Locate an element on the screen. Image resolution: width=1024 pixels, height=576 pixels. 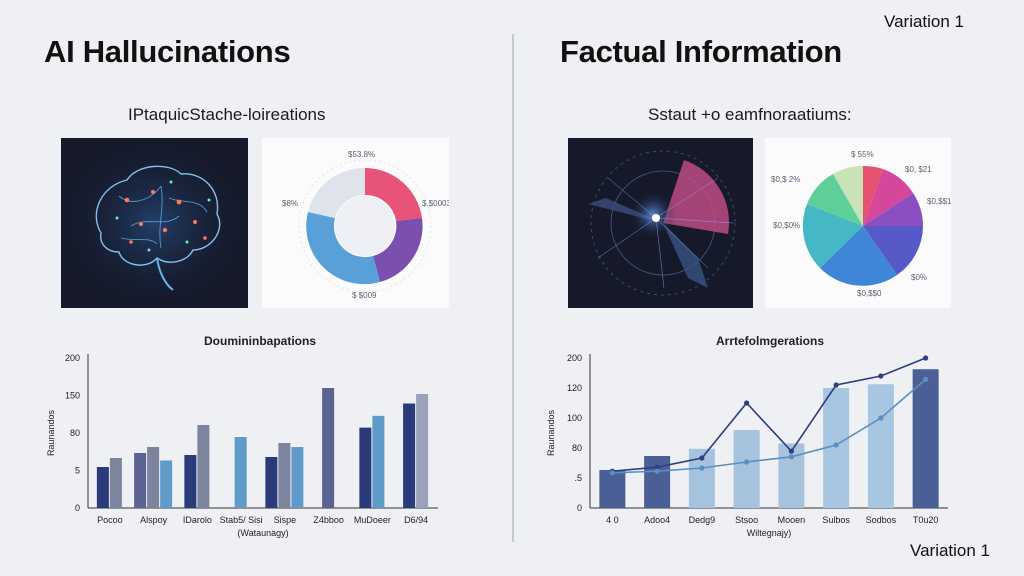
right-chart-ytick-label: 120 is located at coordinates (574, 388).